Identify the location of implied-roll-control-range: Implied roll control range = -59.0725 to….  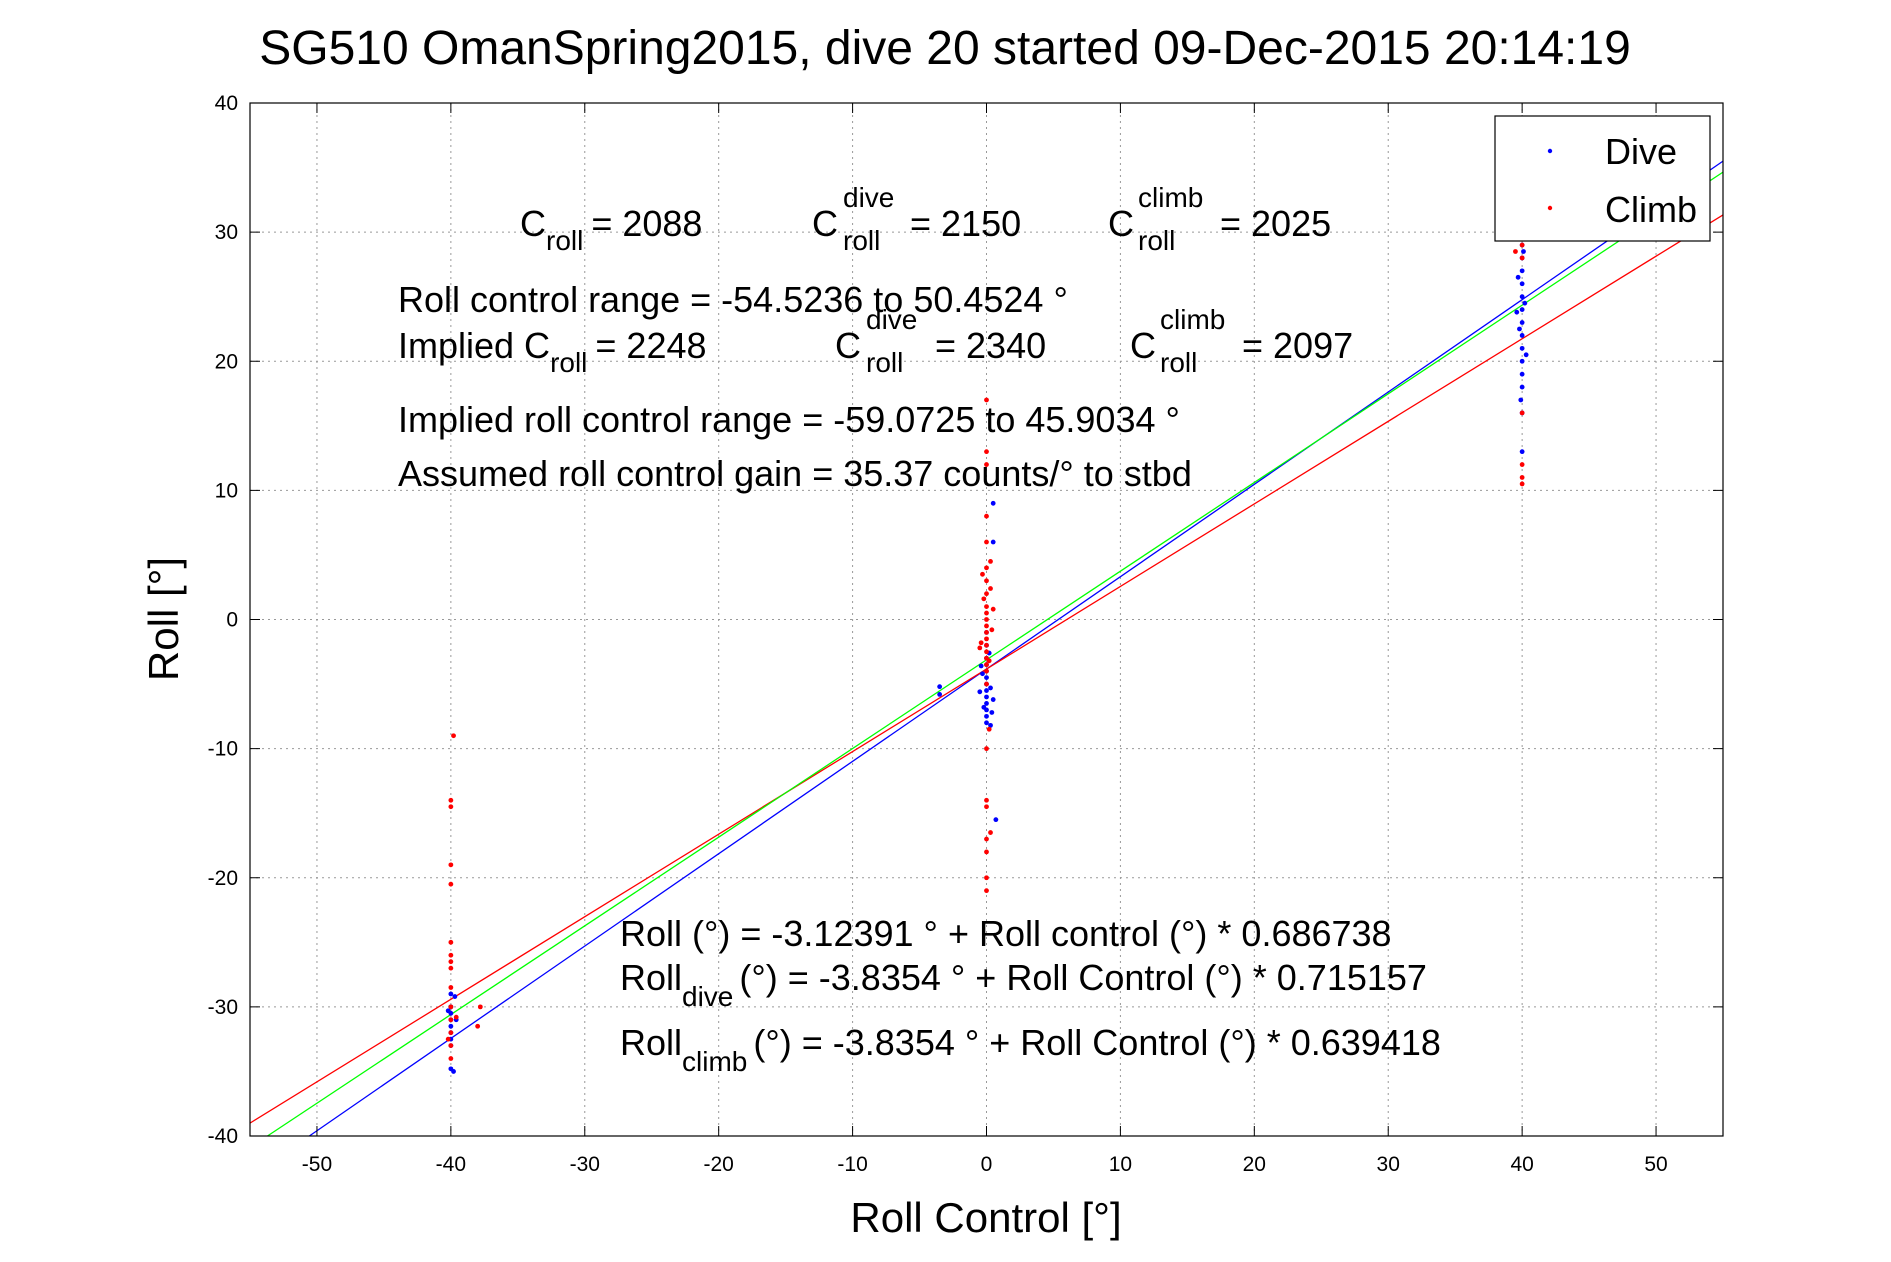
(789, 419).